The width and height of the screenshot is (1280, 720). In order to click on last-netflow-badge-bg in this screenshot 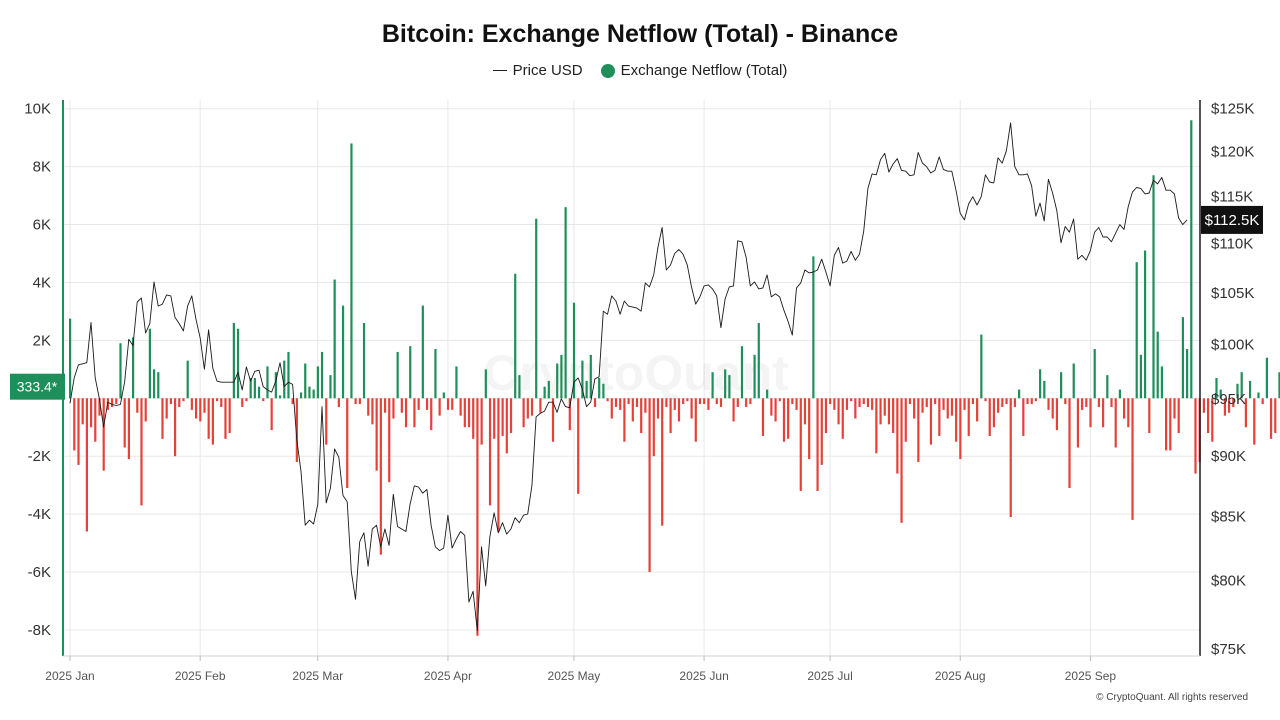, I will do `click(37, 386)`.